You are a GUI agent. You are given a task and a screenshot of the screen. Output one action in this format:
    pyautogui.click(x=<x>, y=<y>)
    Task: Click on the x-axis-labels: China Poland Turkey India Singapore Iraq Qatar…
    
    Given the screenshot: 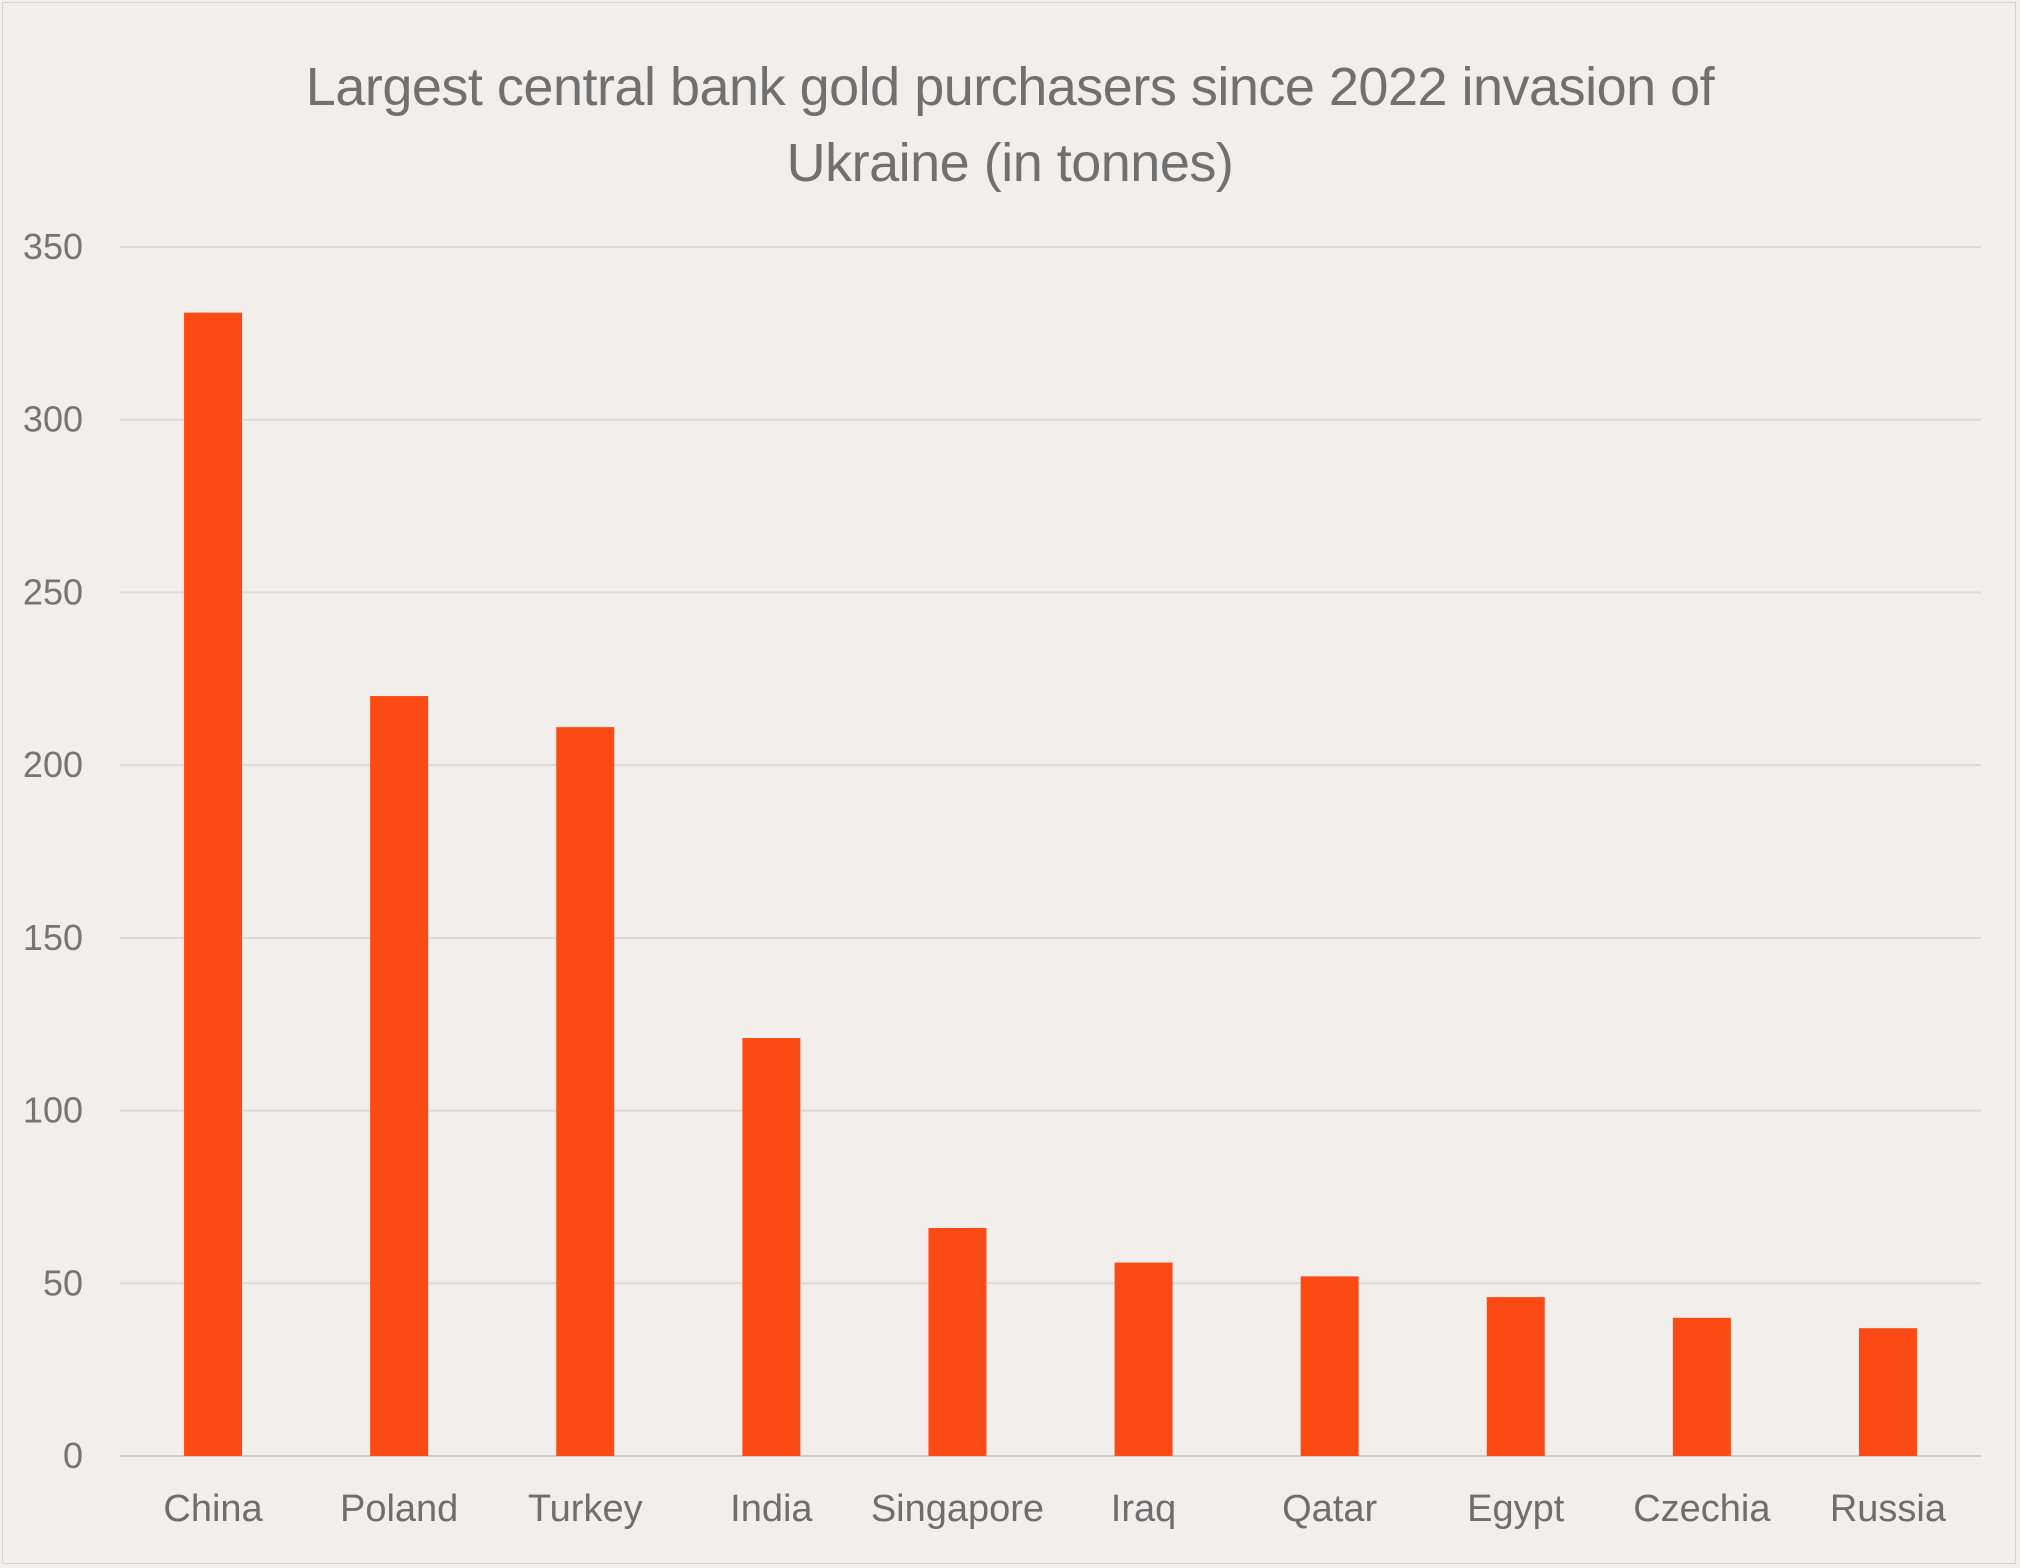 What is the action you would take?
    pyautogui.click(x=1054, y=1509)
    